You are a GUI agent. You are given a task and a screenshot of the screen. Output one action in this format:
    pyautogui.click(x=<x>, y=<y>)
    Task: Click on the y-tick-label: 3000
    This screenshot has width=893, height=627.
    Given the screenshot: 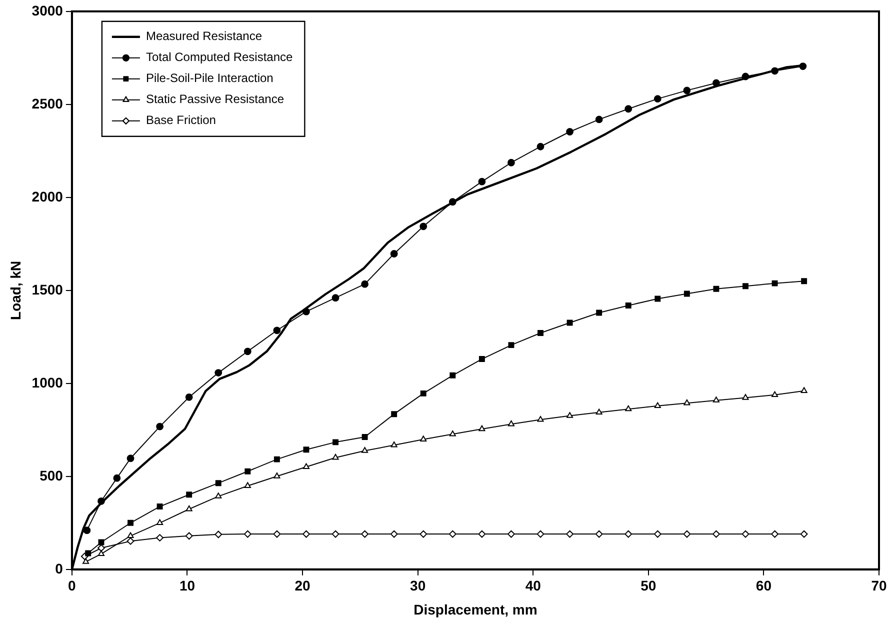 What is the action you would take?
    pyautogui.click(x=48, y=10)
    